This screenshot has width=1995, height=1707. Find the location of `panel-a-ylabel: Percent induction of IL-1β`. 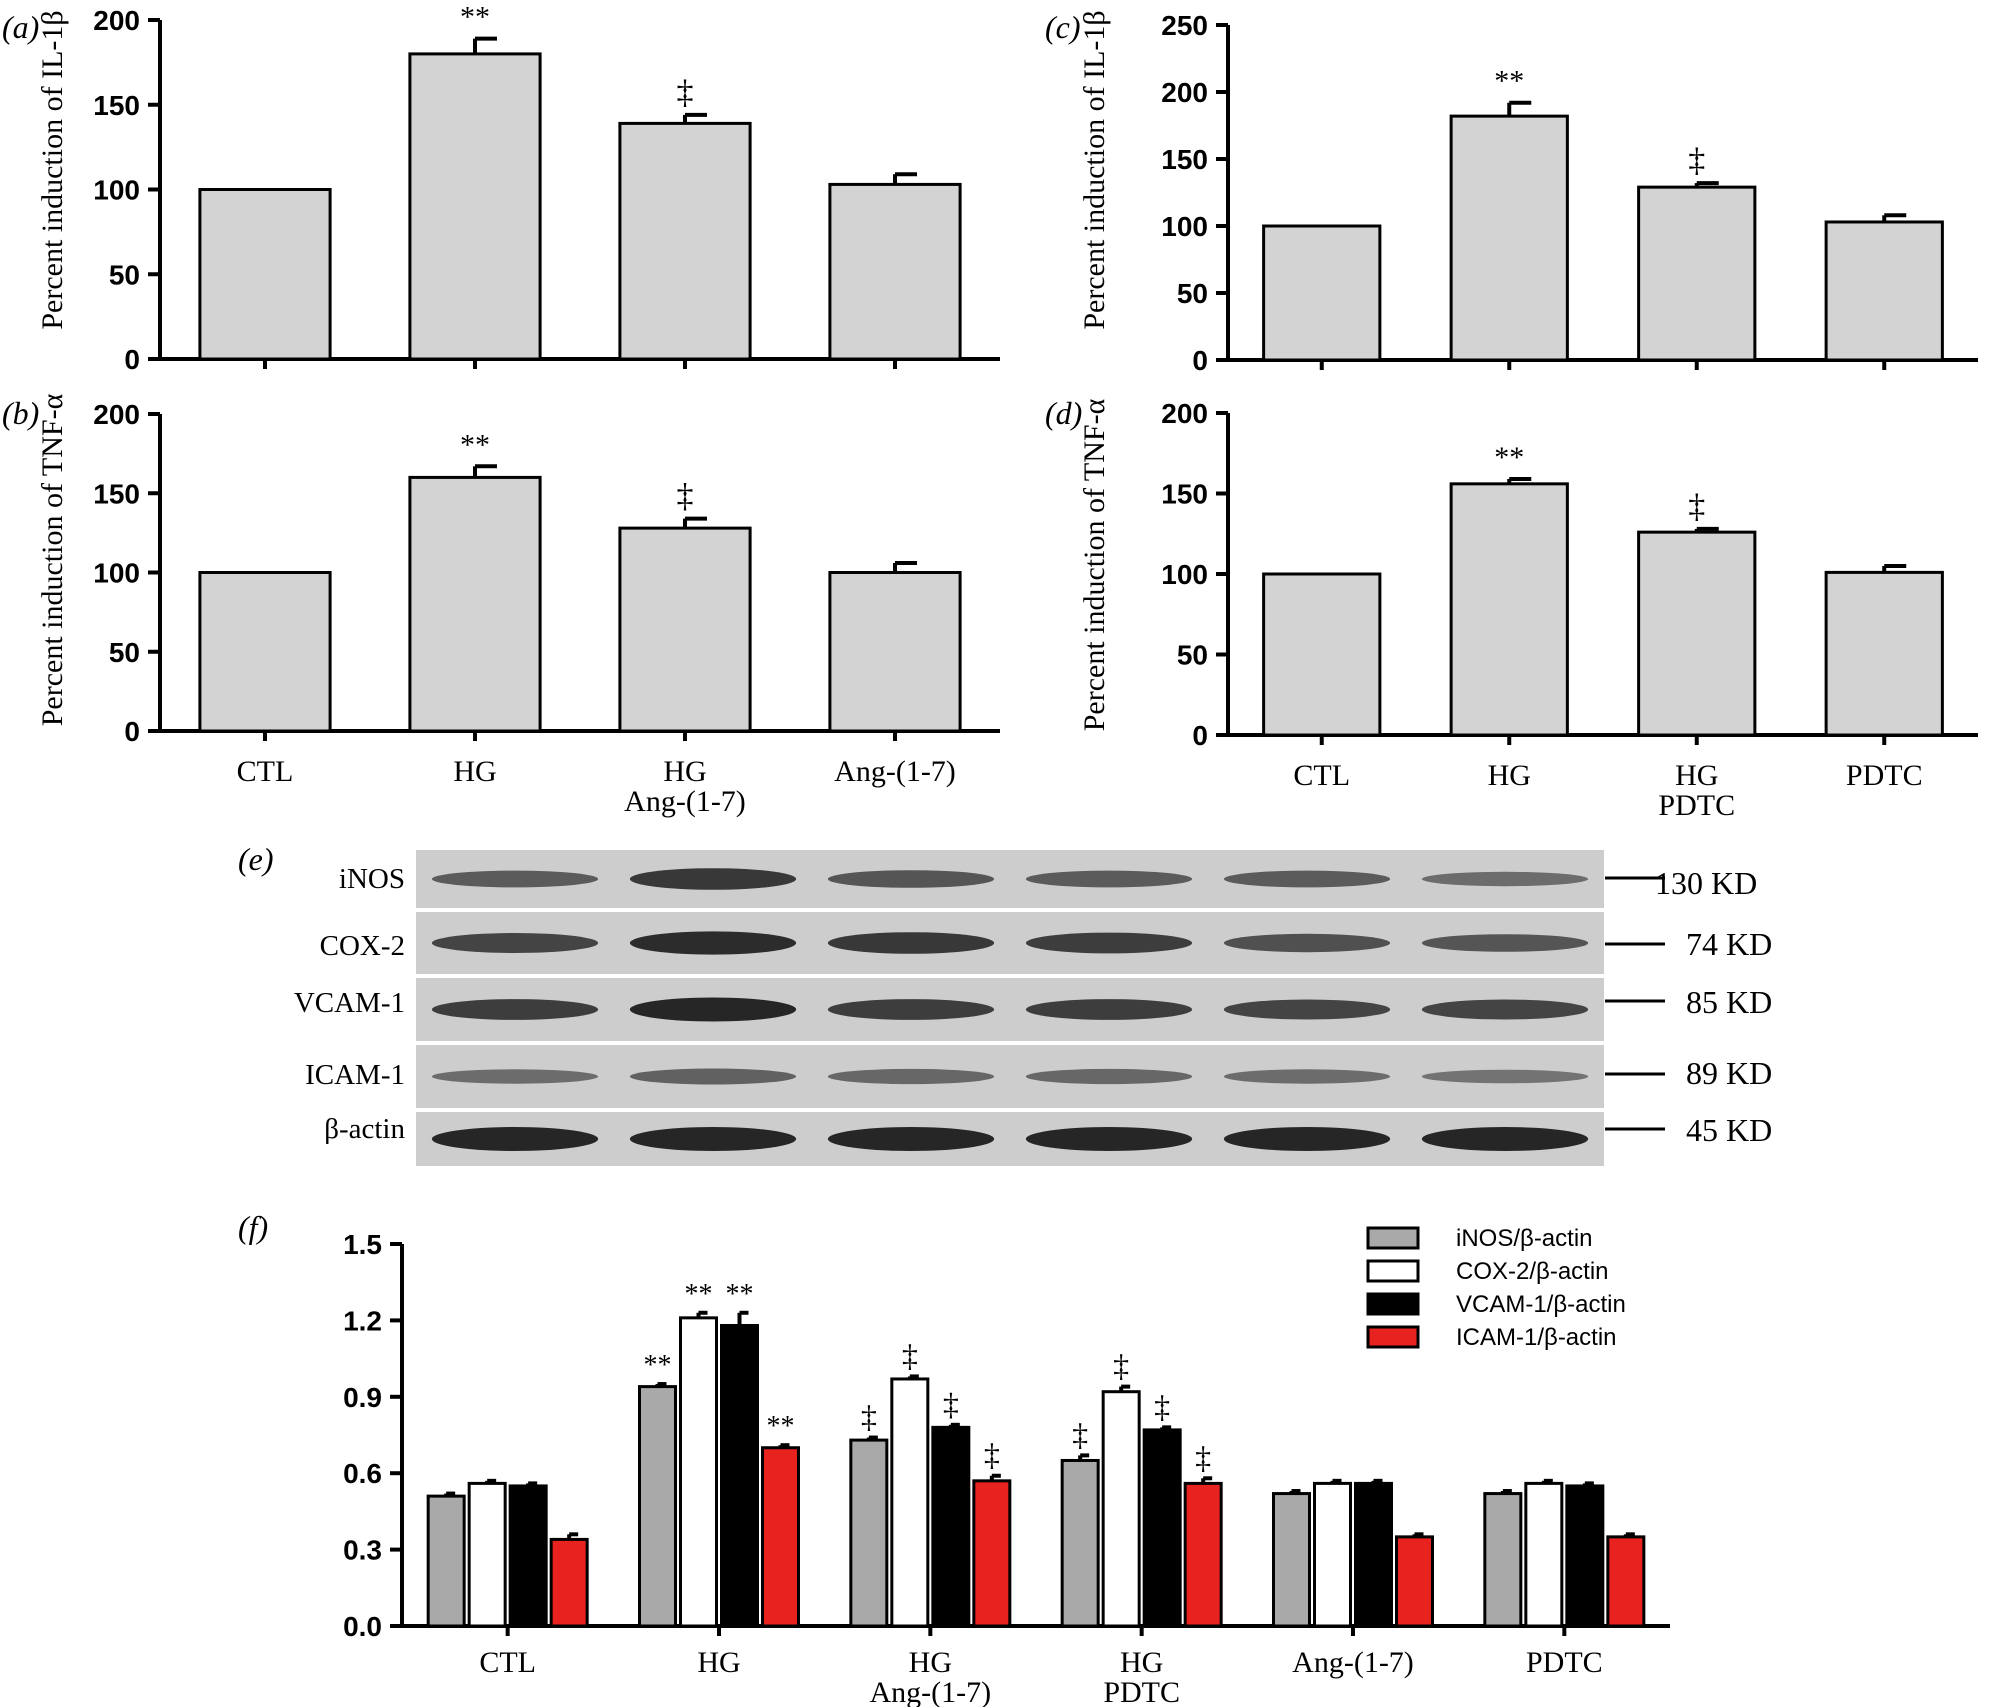

panel-a-ylabel: Percent induction of IL-1β is located at coordinates (52, 169).